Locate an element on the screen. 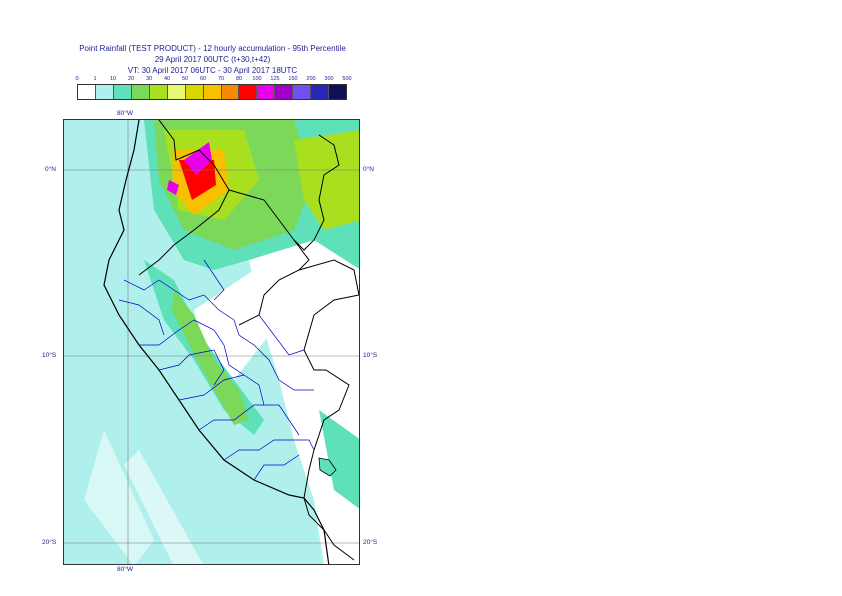  lon-label-top: 80°W is located at coordinates (125, 113).